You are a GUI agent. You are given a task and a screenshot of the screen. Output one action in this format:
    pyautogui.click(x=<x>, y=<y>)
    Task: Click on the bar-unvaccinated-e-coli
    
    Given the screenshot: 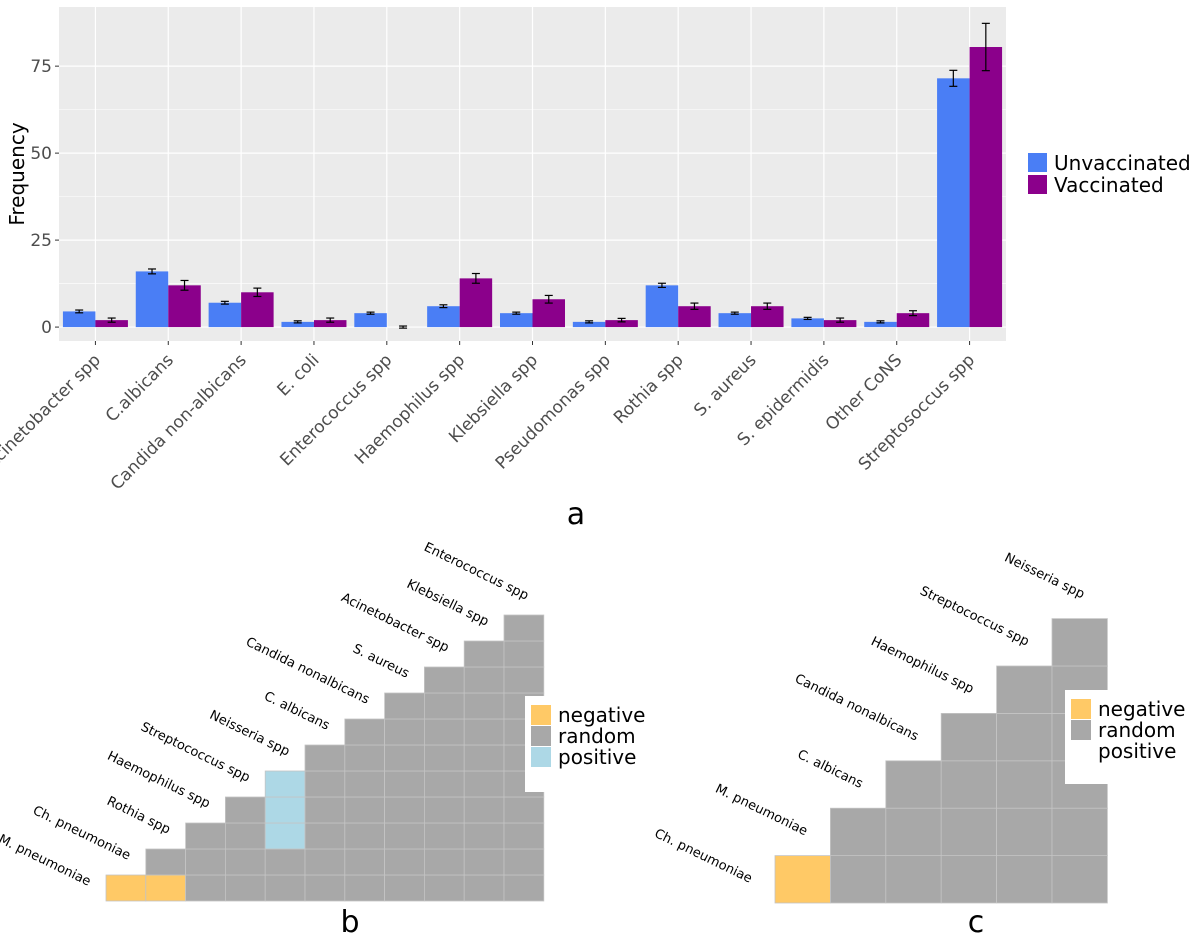 What is the action you would take?
    pyautogui.click(x=297, y=324)
    